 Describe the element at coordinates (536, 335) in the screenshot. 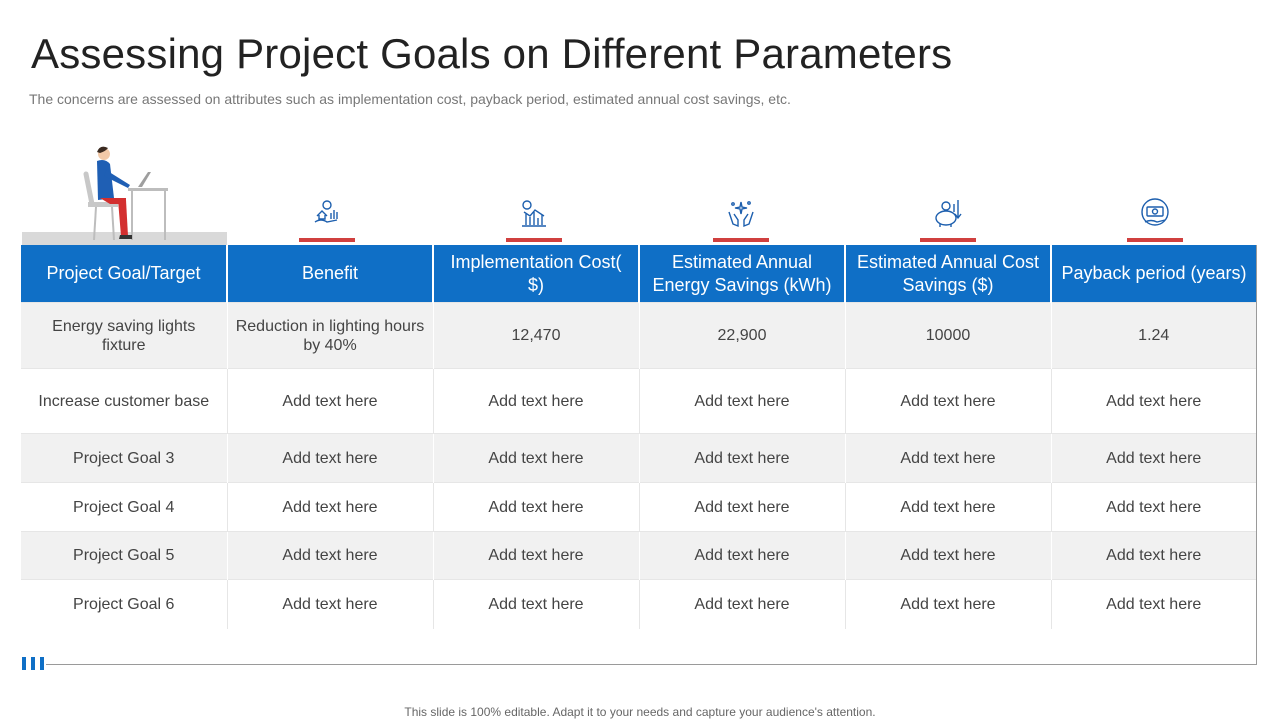

I see `table-cell: 12,470` at that location.